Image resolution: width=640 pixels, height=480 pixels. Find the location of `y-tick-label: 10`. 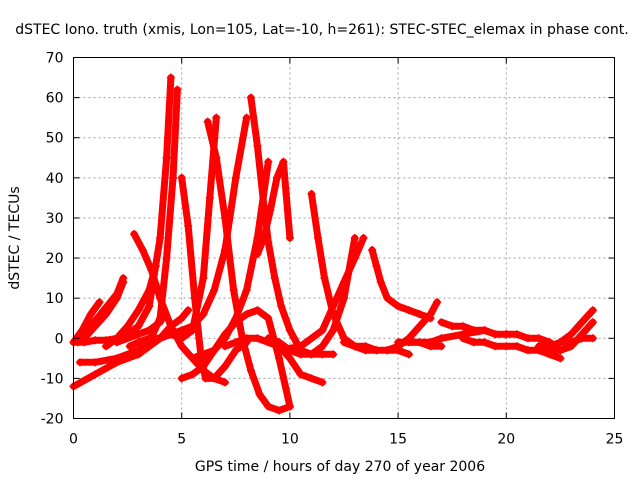

y-tick-label: 10 is located at coordinates (55, 299).